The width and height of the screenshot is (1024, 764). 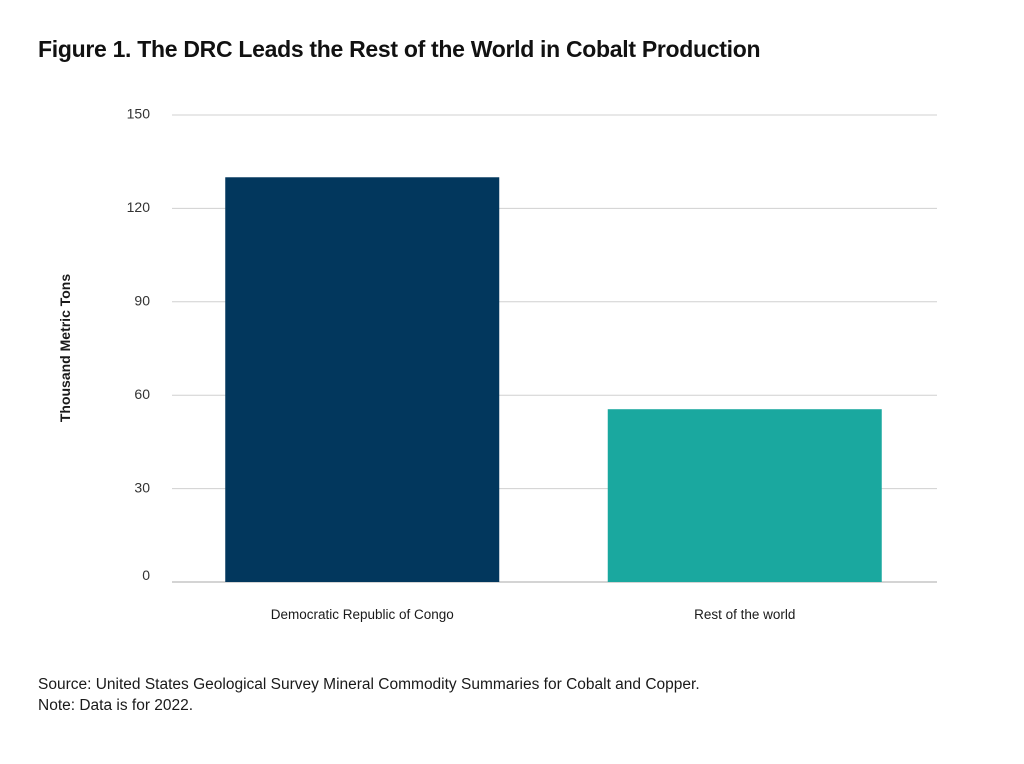 I want to click on y-tick-label: 90, so click(x=142, y=301).